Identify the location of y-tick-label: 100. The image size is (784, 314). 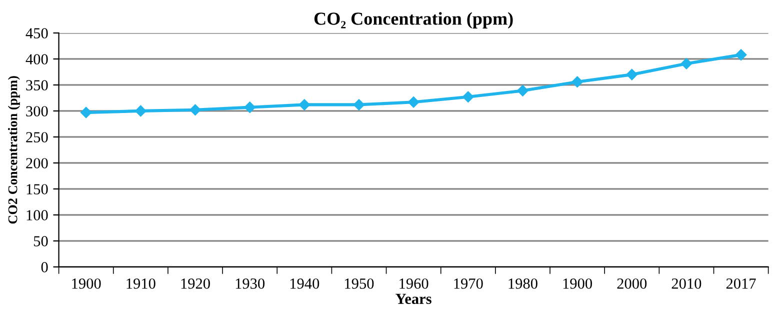
(37, 215).